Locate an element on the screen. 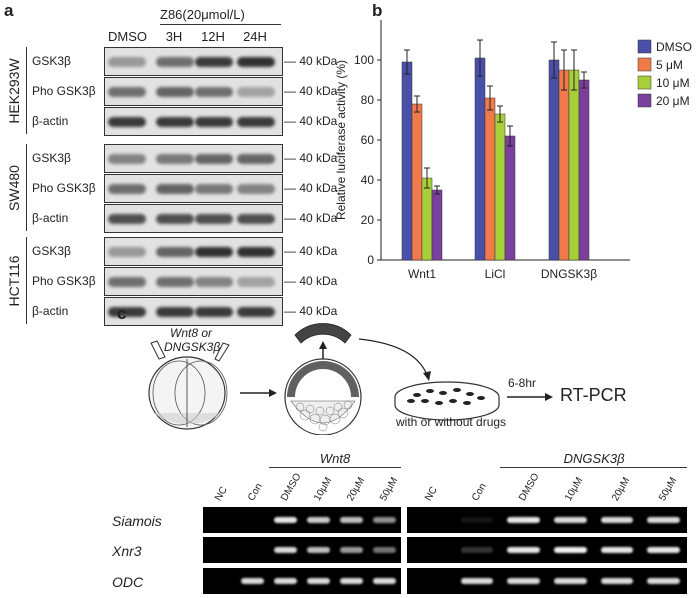  gel-group-title: Wnt8 is located at coordinates (335, 458).